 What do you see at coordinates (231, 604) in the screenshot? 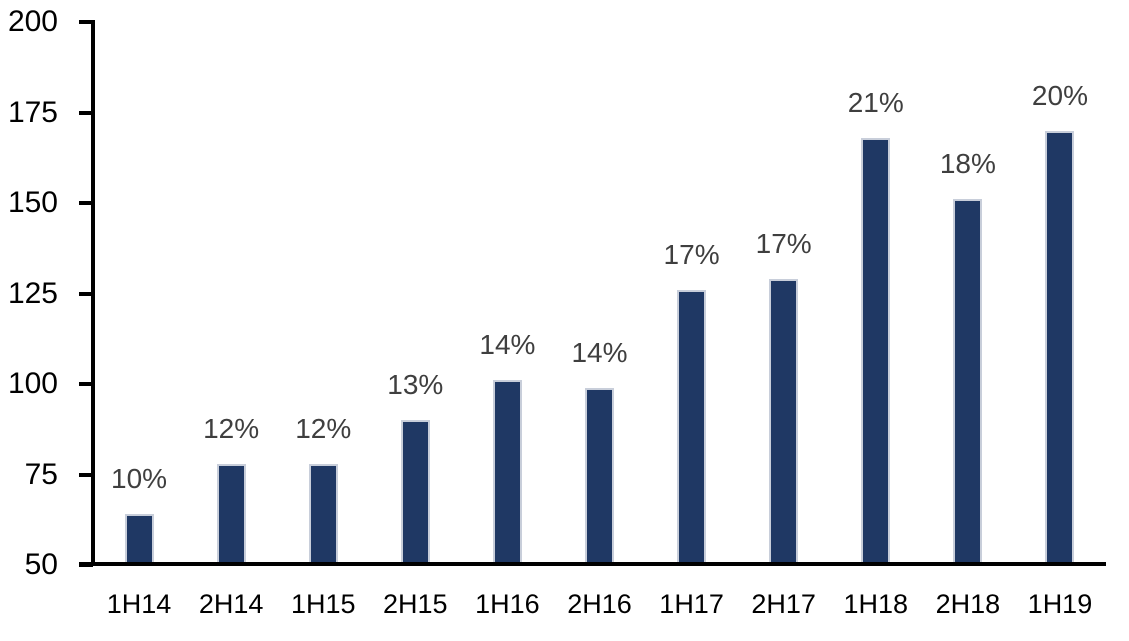
I see `x-axis-category-label: 2H14` at bounding box center [231, 604].